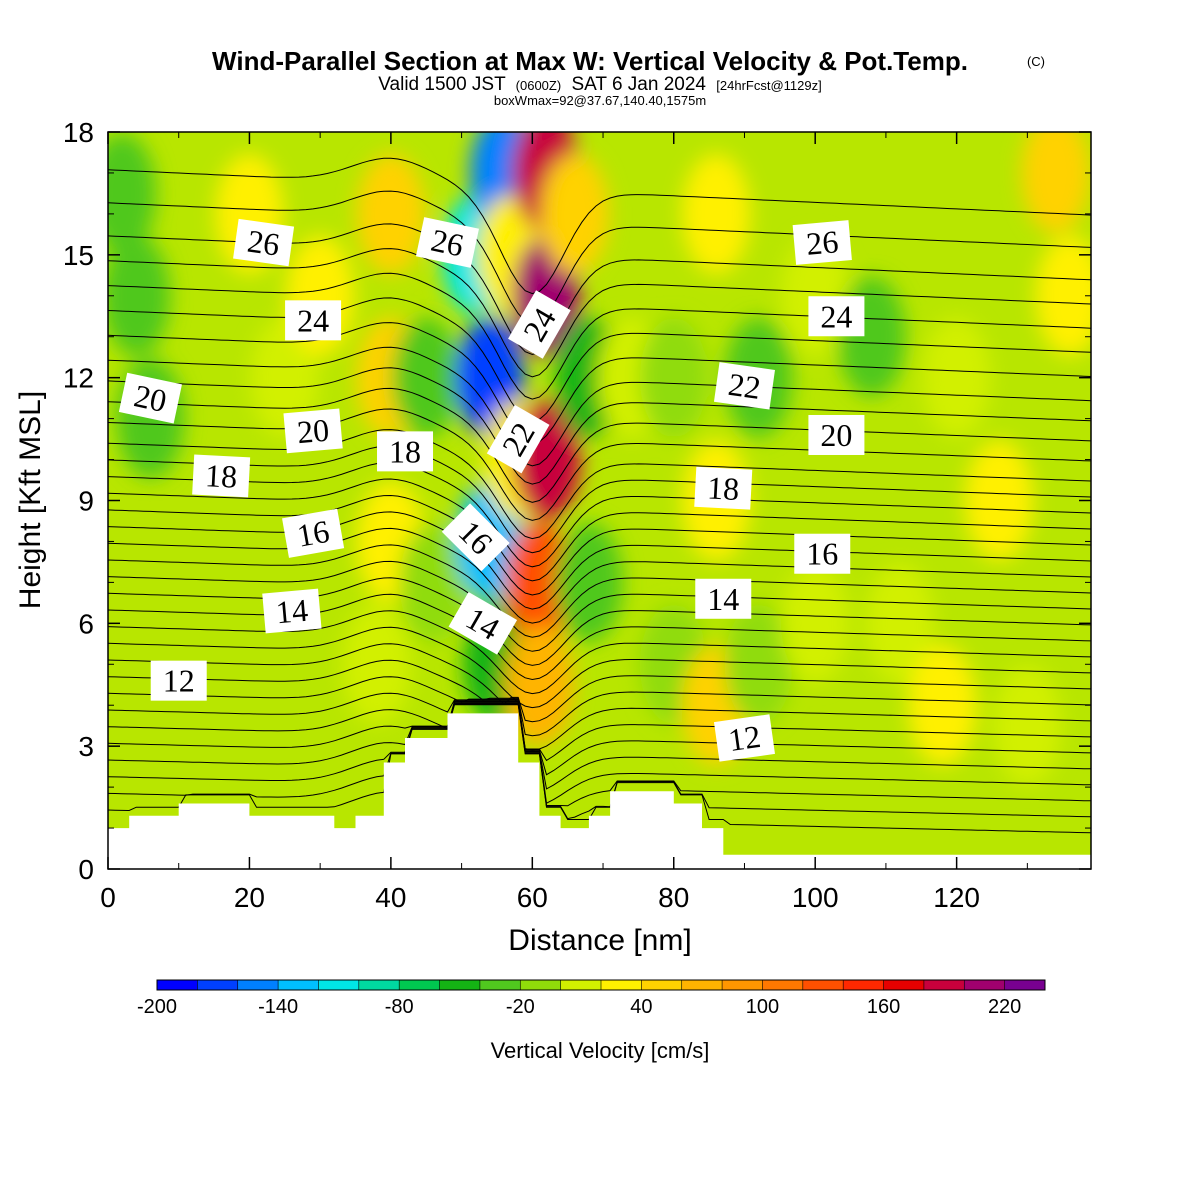  I want to click on x-tick-label: 100, so click(815, 897).